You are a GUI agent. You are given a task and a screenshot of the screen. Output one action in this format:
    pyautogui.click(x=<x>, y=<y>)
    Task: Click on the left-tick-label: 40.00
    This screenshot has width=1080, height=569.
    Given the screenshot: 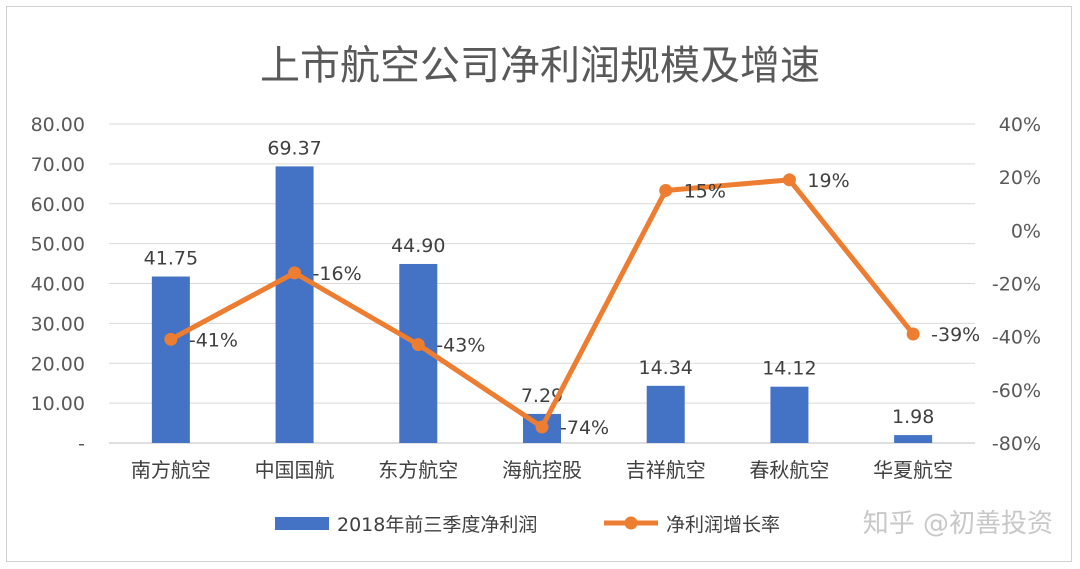 What is the action you would take?
    pyautogui.click(x=58, y=285)
    